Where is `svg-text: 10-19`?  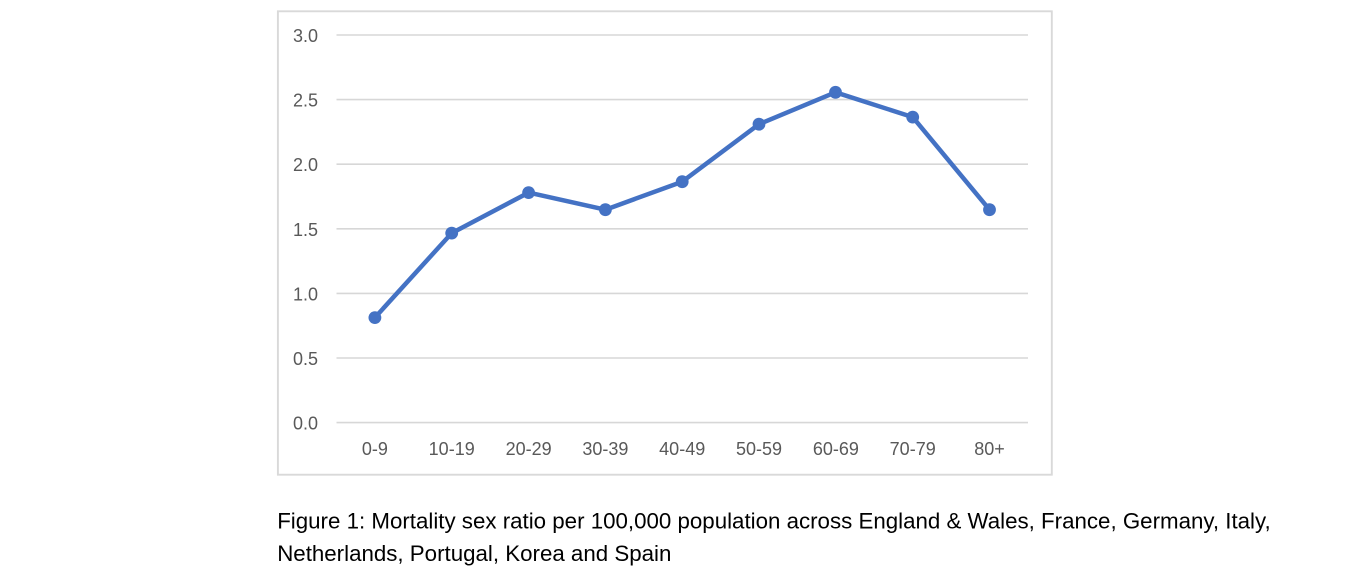 svg-text: 10-19 is located at coordinates (452, 449).